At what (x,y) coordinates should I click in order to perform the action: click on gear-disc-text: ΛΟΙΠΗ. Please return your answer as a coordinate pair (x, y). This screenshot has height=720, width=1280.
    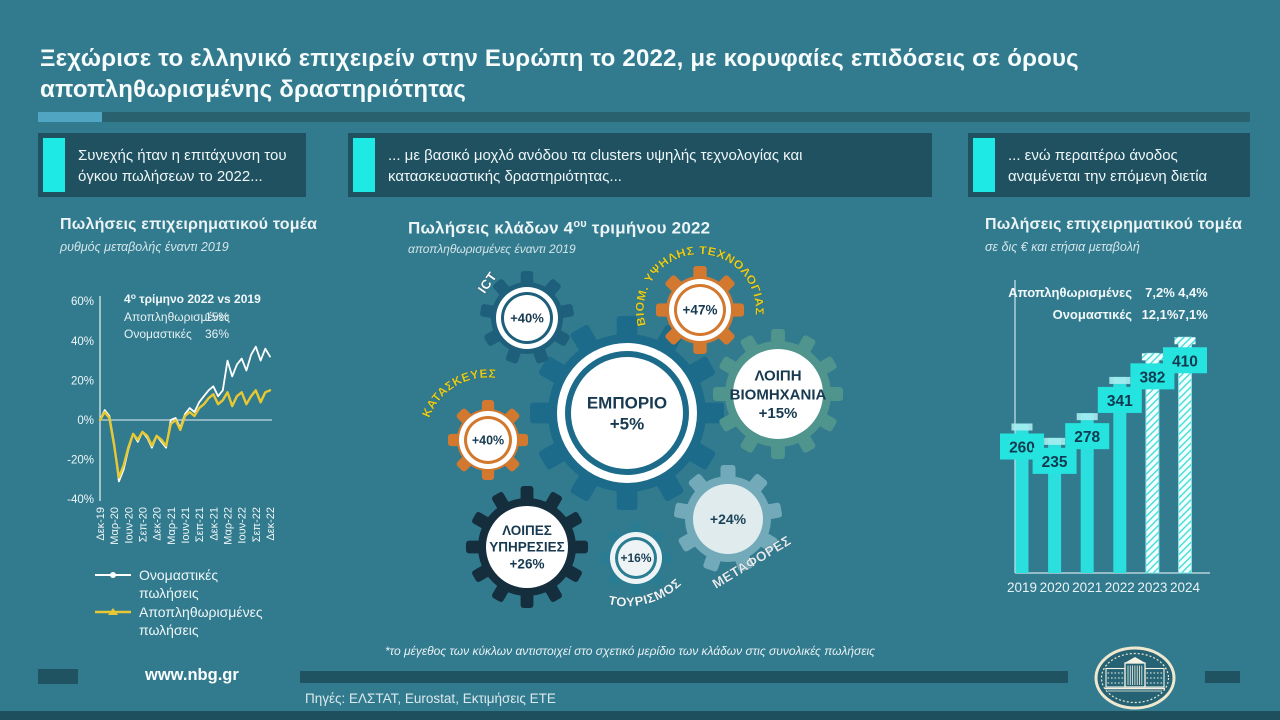
    Looking at the image, I should click on (777, 376).